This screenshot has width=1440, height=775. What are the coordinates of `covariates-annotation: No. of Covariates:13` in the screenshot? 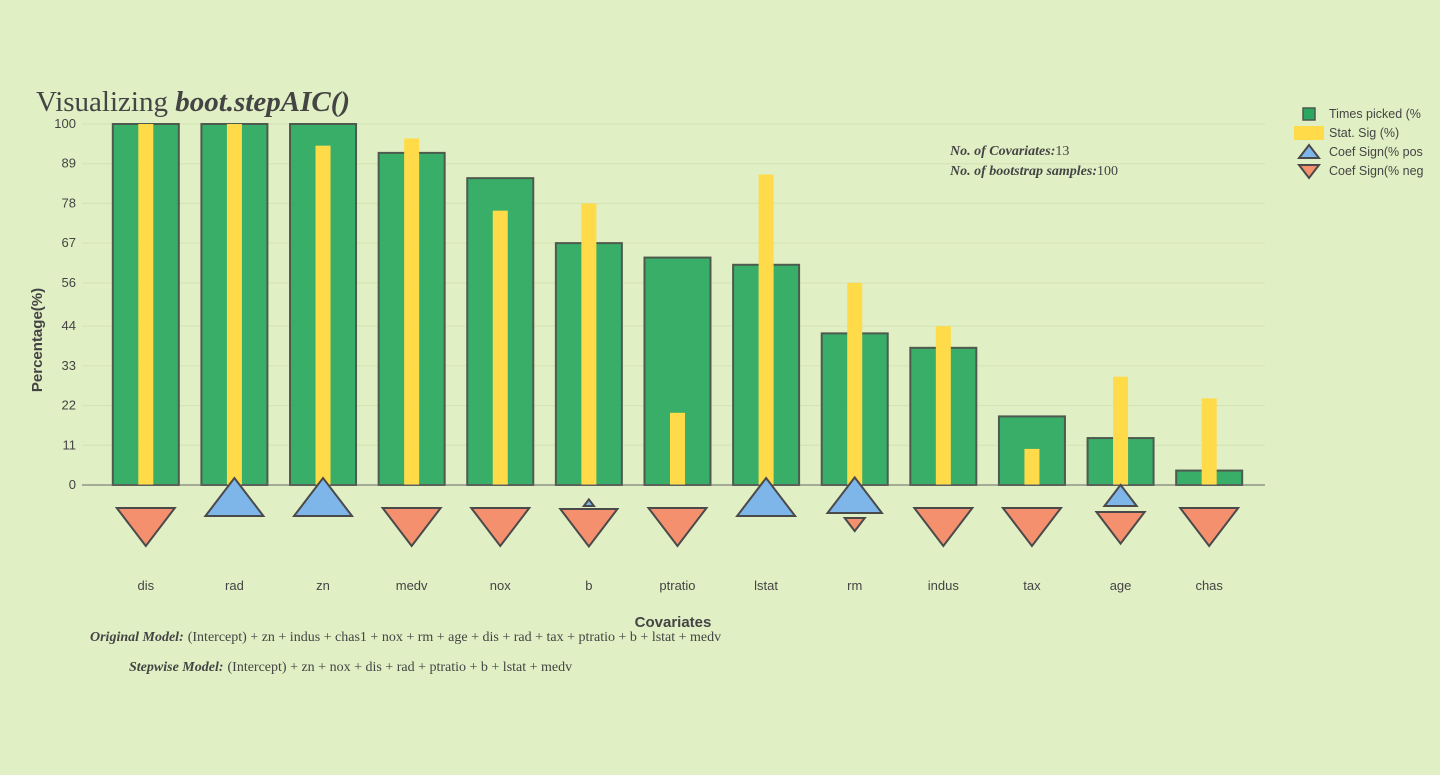 It's located at (1009, 151).